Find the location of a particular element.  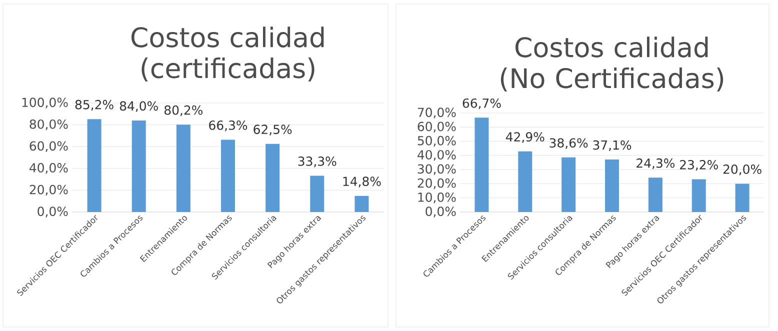

y-tick-label: 10,0% is located at coordinates (437, 198).